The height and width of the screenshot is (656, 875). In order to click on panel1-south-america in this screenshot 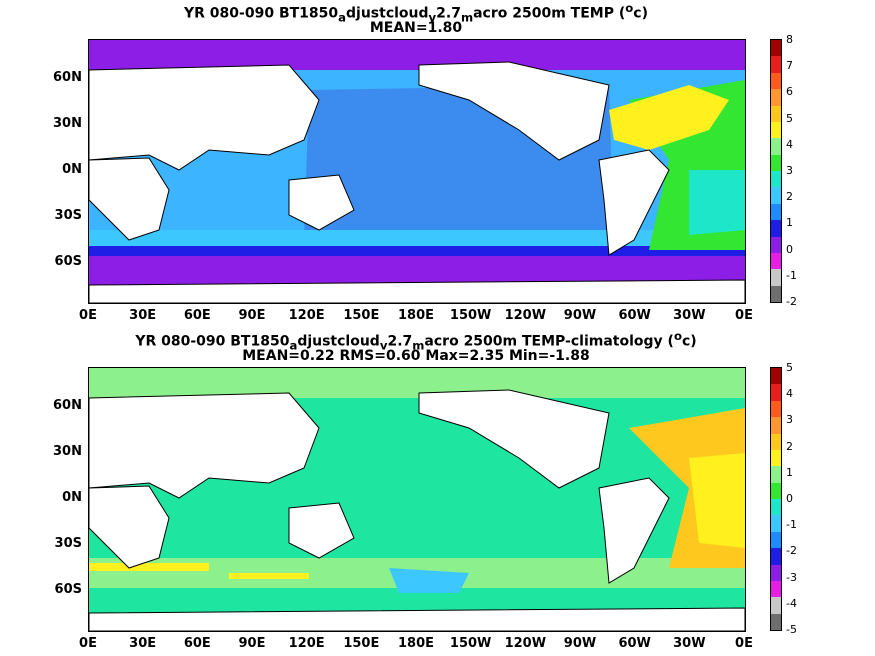, I will do `click(634, 202)`.